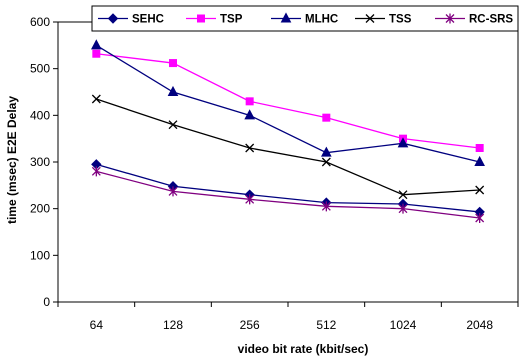 This screenshot has width=525, height=360. What do you see at coordinates (40, 22) in the screenshot?
I see `y-tick-label: 600` at bounding box center [40, 22].